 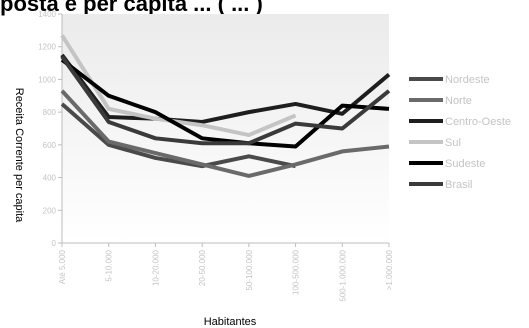 I want to click on x-tick-label: >1.000.000, so click(x=389, y=269).